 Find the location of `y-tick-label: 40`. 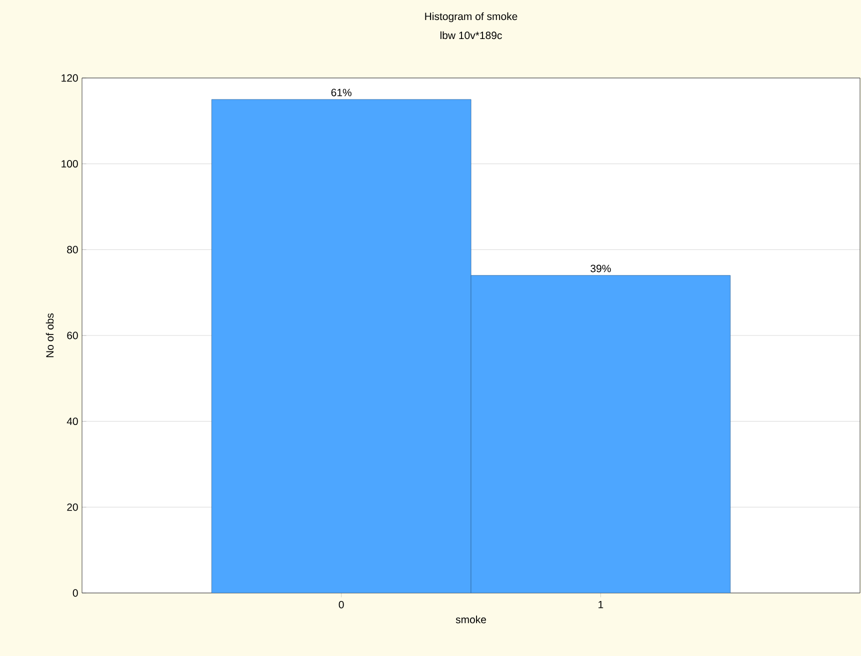

y-tick-label: 40 is located at coordinates (72, 422).